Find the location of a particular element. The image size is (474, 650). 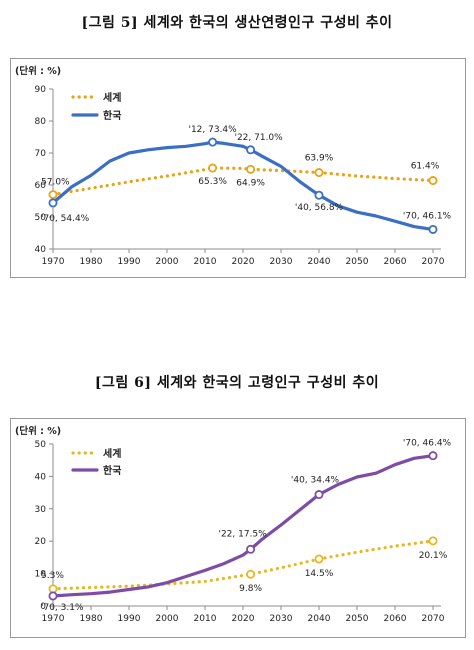

data-label: '70, 3.1% is located at coordinates (62, 608).